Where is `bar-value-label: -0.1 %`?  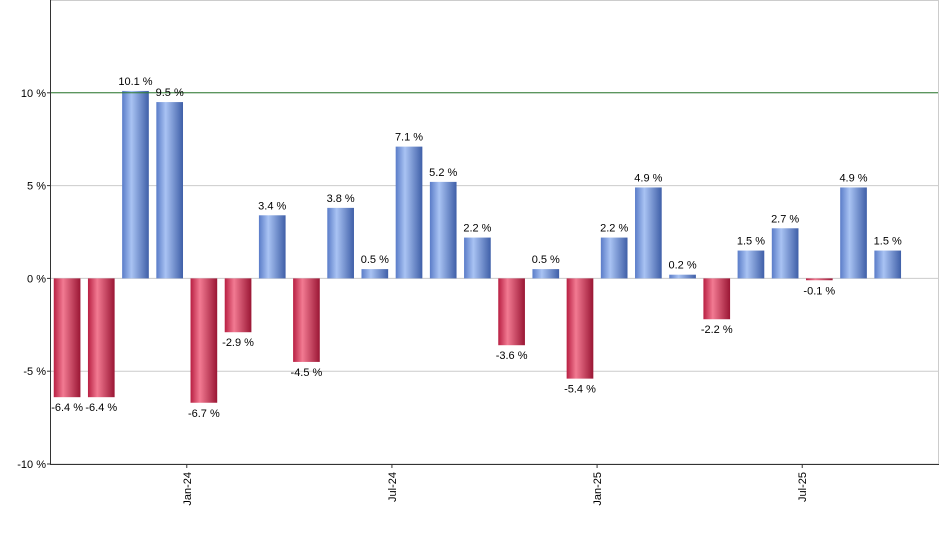
bar-value-label: -0.1 % is located at coordinates (819, 291).